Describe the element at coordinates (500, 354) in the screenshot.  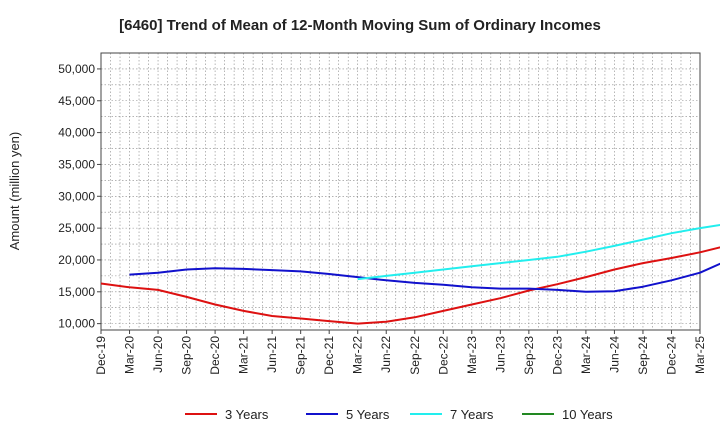
I see `x-tick-label: Jun-23` at that location.